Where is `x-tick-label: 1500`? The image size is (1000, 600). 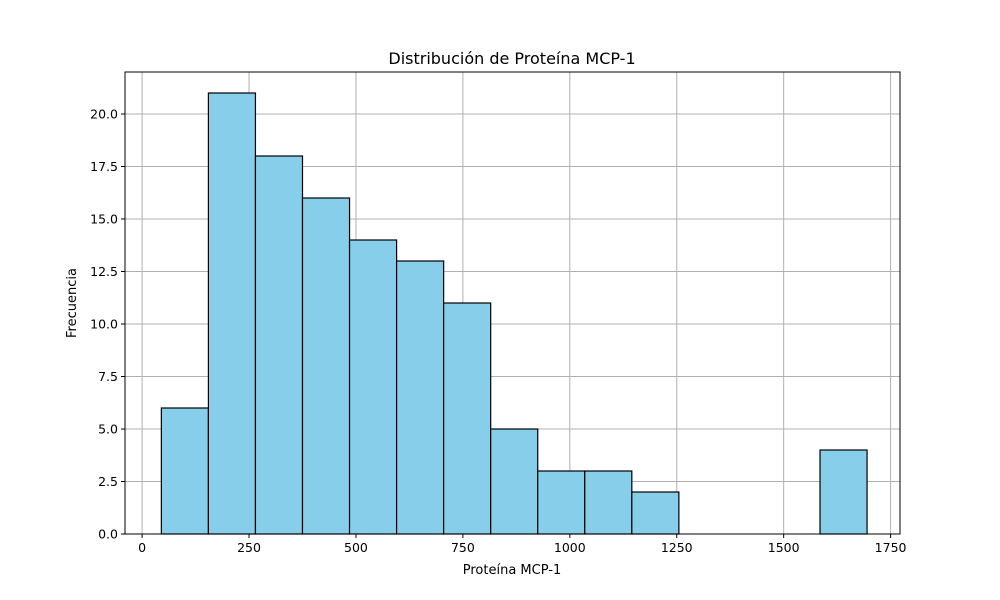 x-tick-label: 1500 is located at coordinates (784, 547).